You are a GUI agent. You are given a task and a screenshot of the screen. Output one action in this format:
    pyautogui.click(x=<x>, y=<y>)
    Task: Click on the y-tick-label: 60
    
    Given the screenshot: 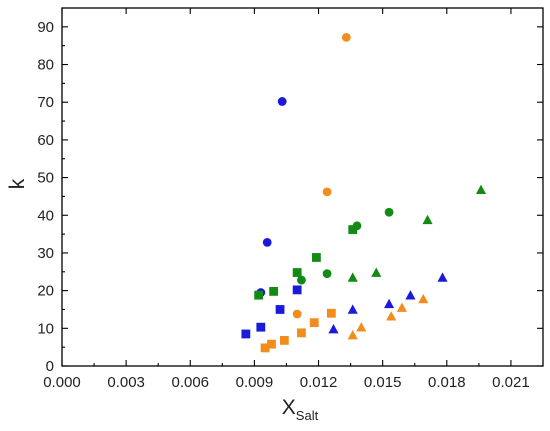 What is the action you would take?
    pyautogui.click(x=45, y=140)
    